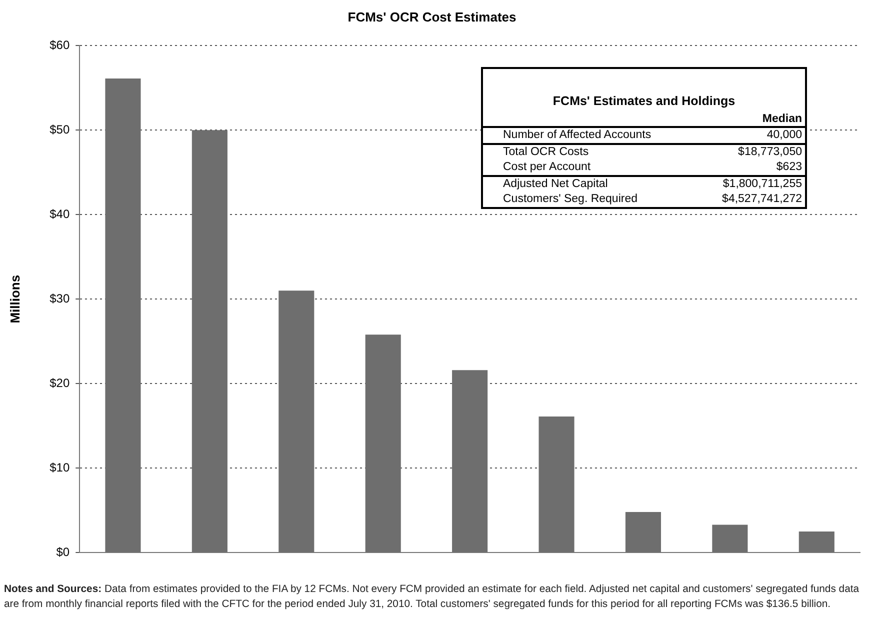 Image resolution: width=874 pixels, height=635 pixels. Describe the element at coordinates (60, 298) in the screenshot. I see `y-tick-label: $30` at that location.